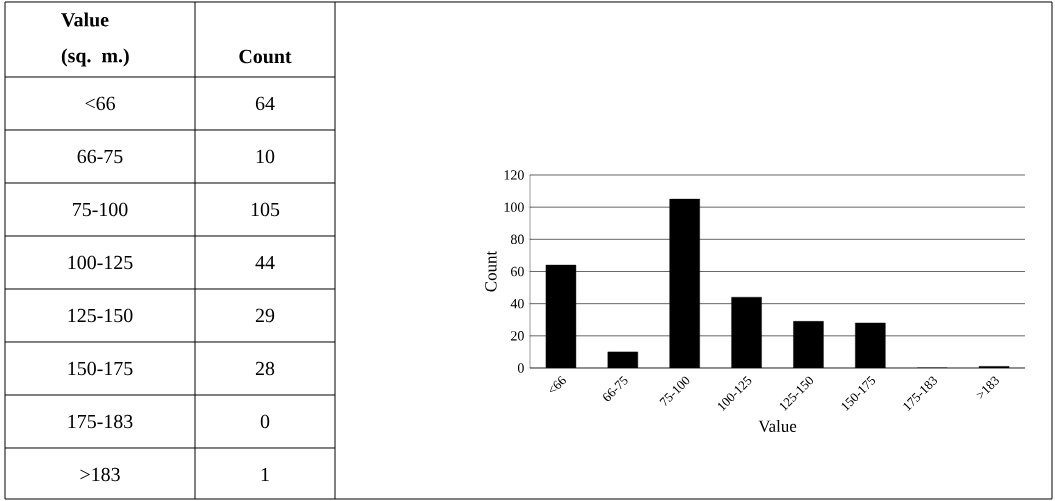 Image resolution: width=1055 pixels, height=501 pixels. Describe the element at coordinates (777, 426) in the screenshot. I see `x-axis-title: Value` at that location.